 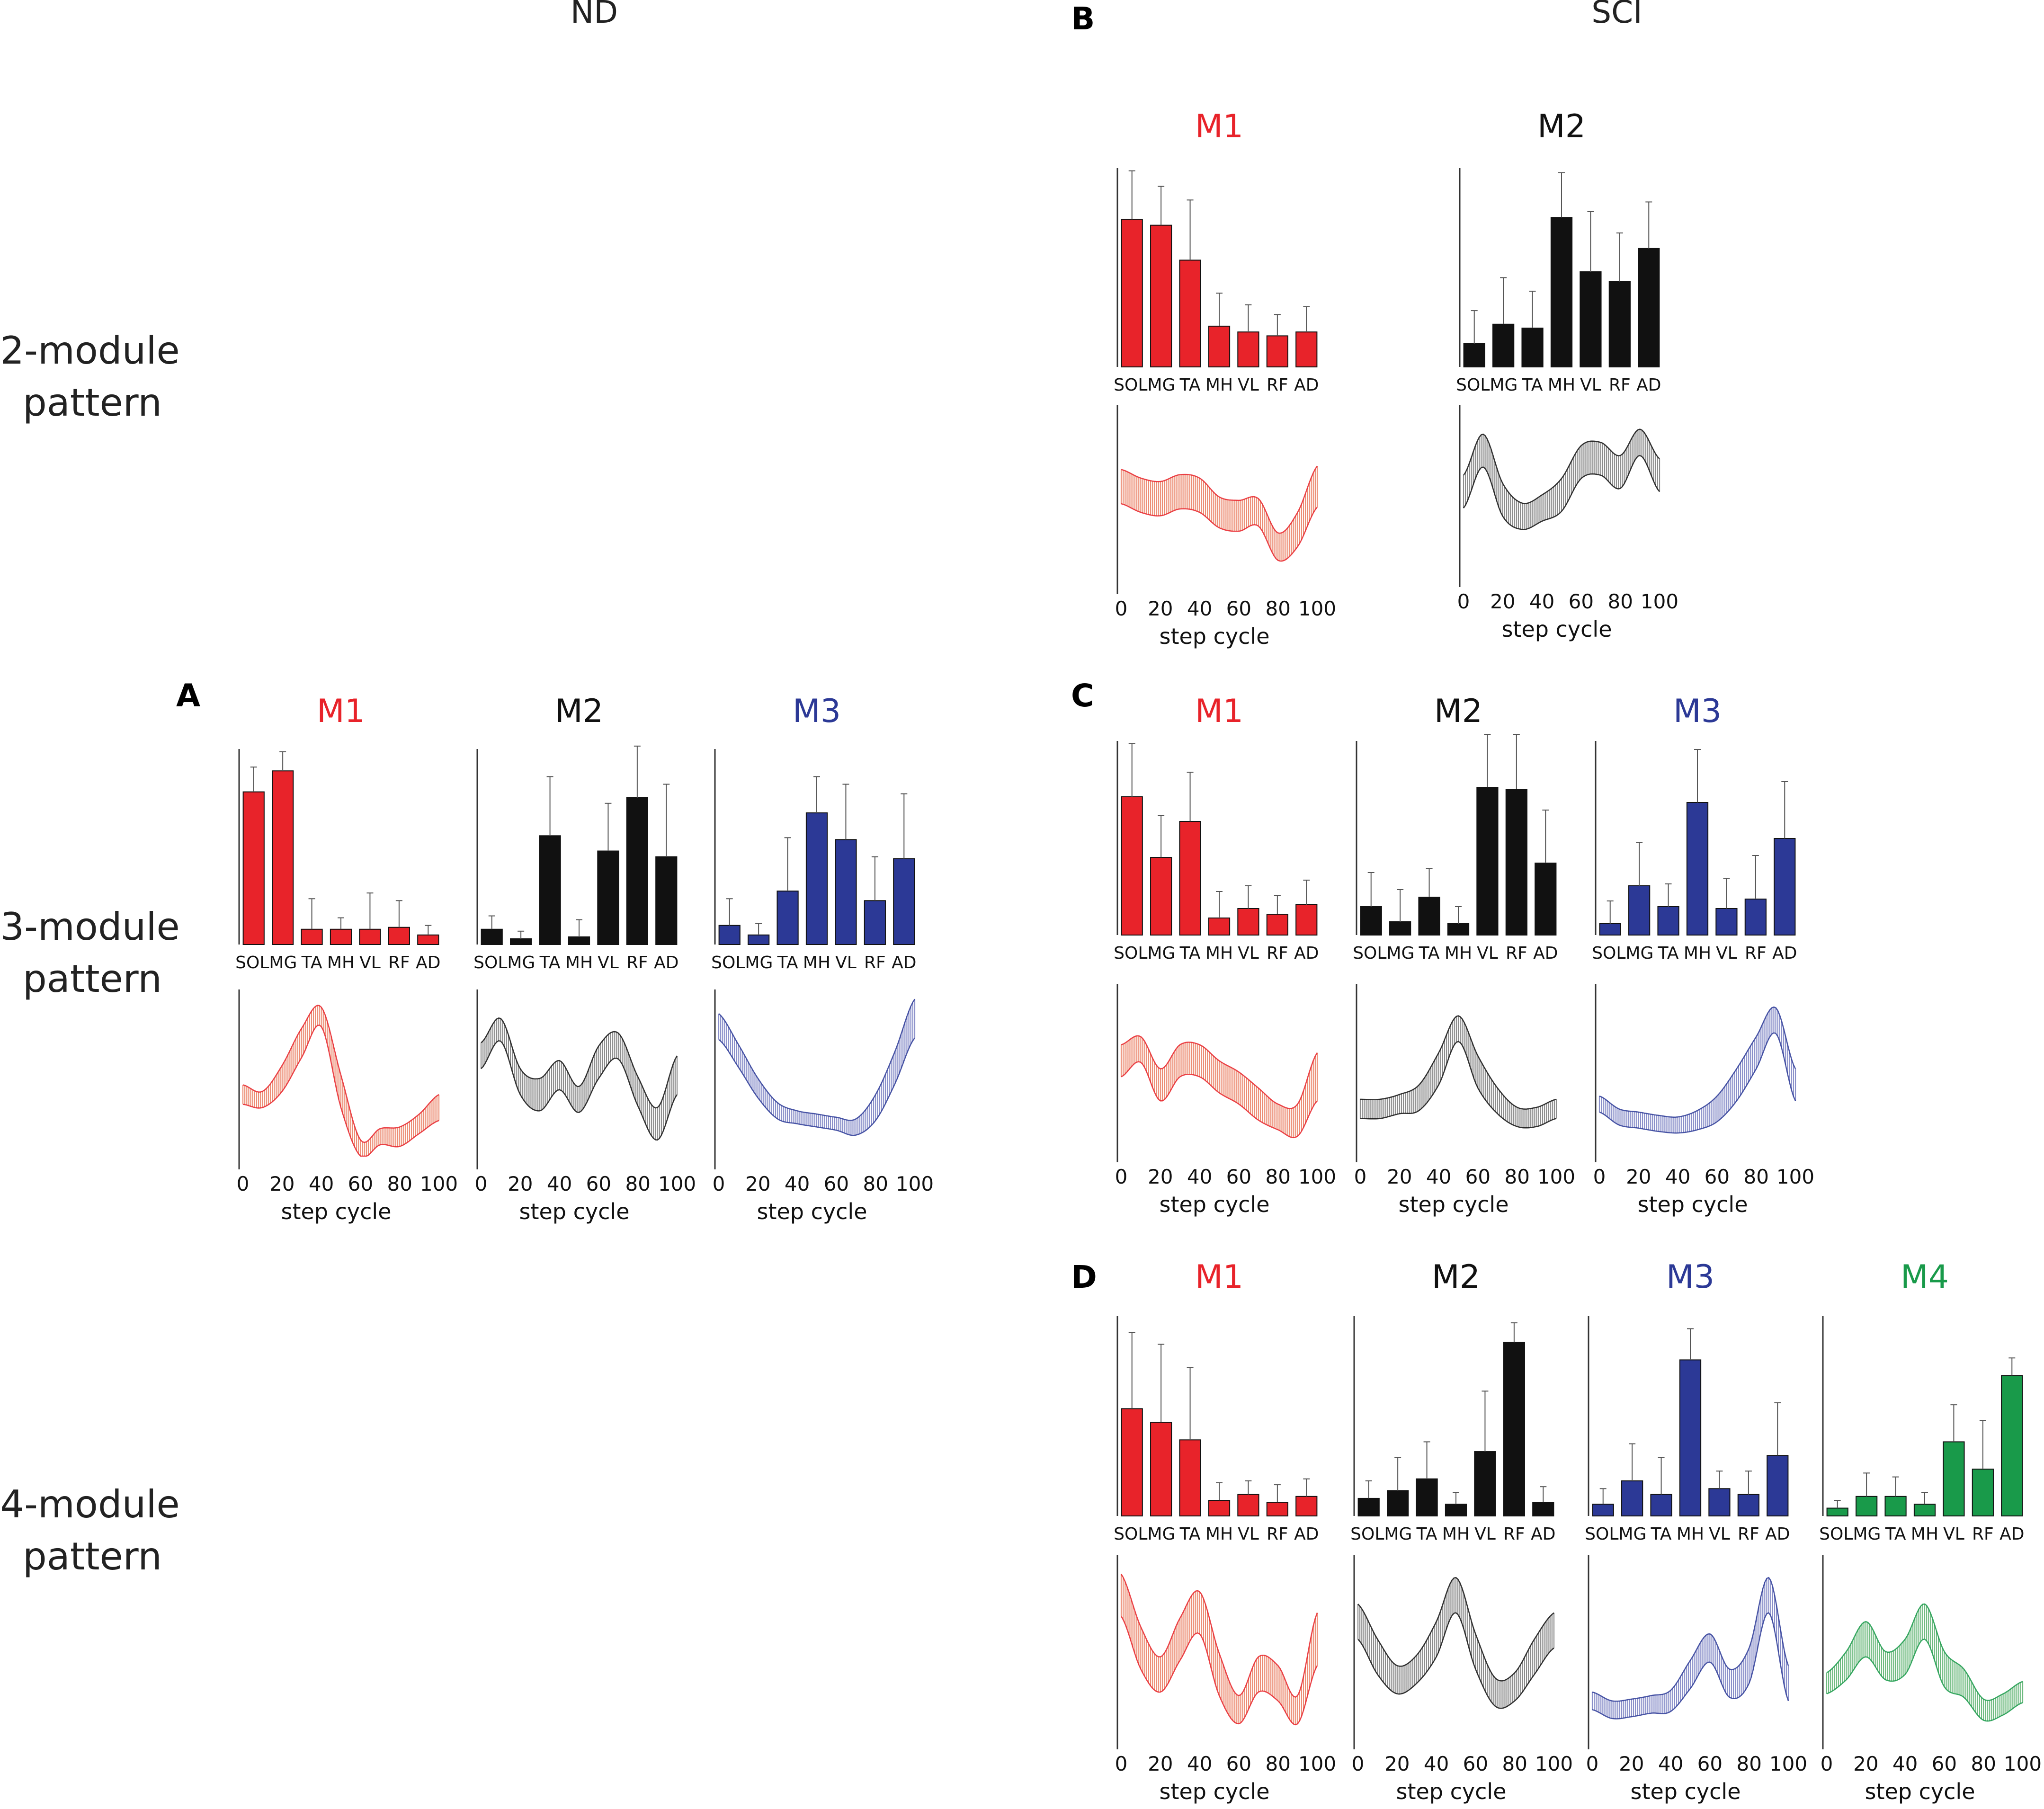 I want to click on module-pa-m3: M3 SOL MG TA MH VL RF AD 0 20 40 60 80 100 step cycle, so click(x=822, y=958).